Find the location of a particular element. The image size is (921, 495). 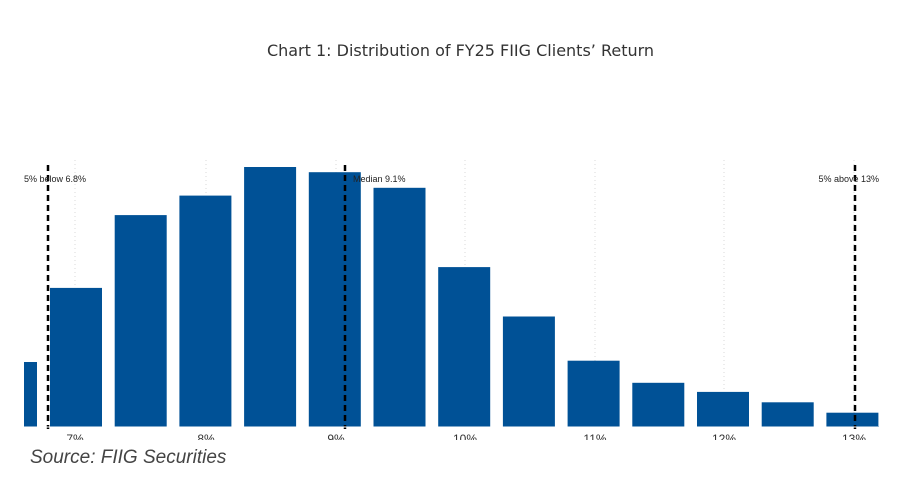

x-tick-label: 8% is located at coordinates (206, 436).